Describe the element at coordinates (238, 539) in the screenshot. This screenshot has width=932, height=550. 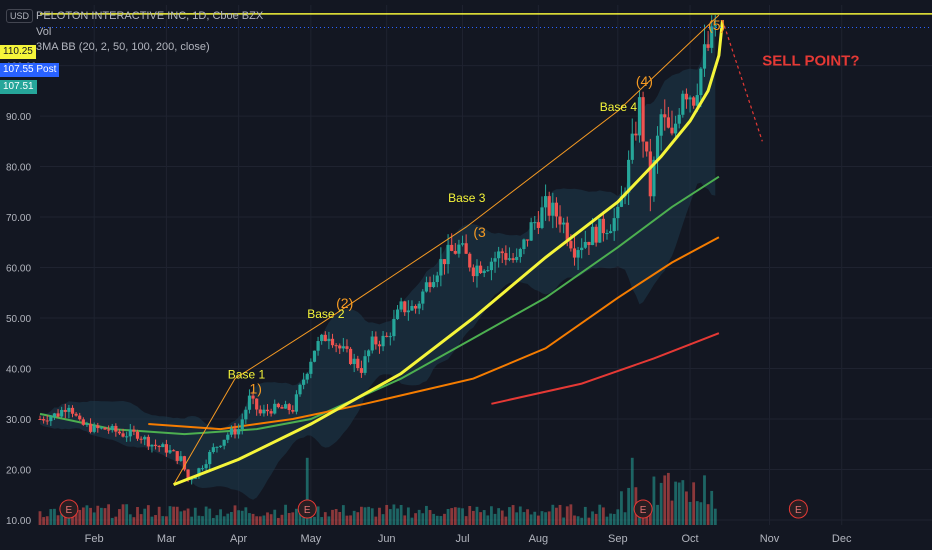
I see `x-tick-label: Apr` at that location.